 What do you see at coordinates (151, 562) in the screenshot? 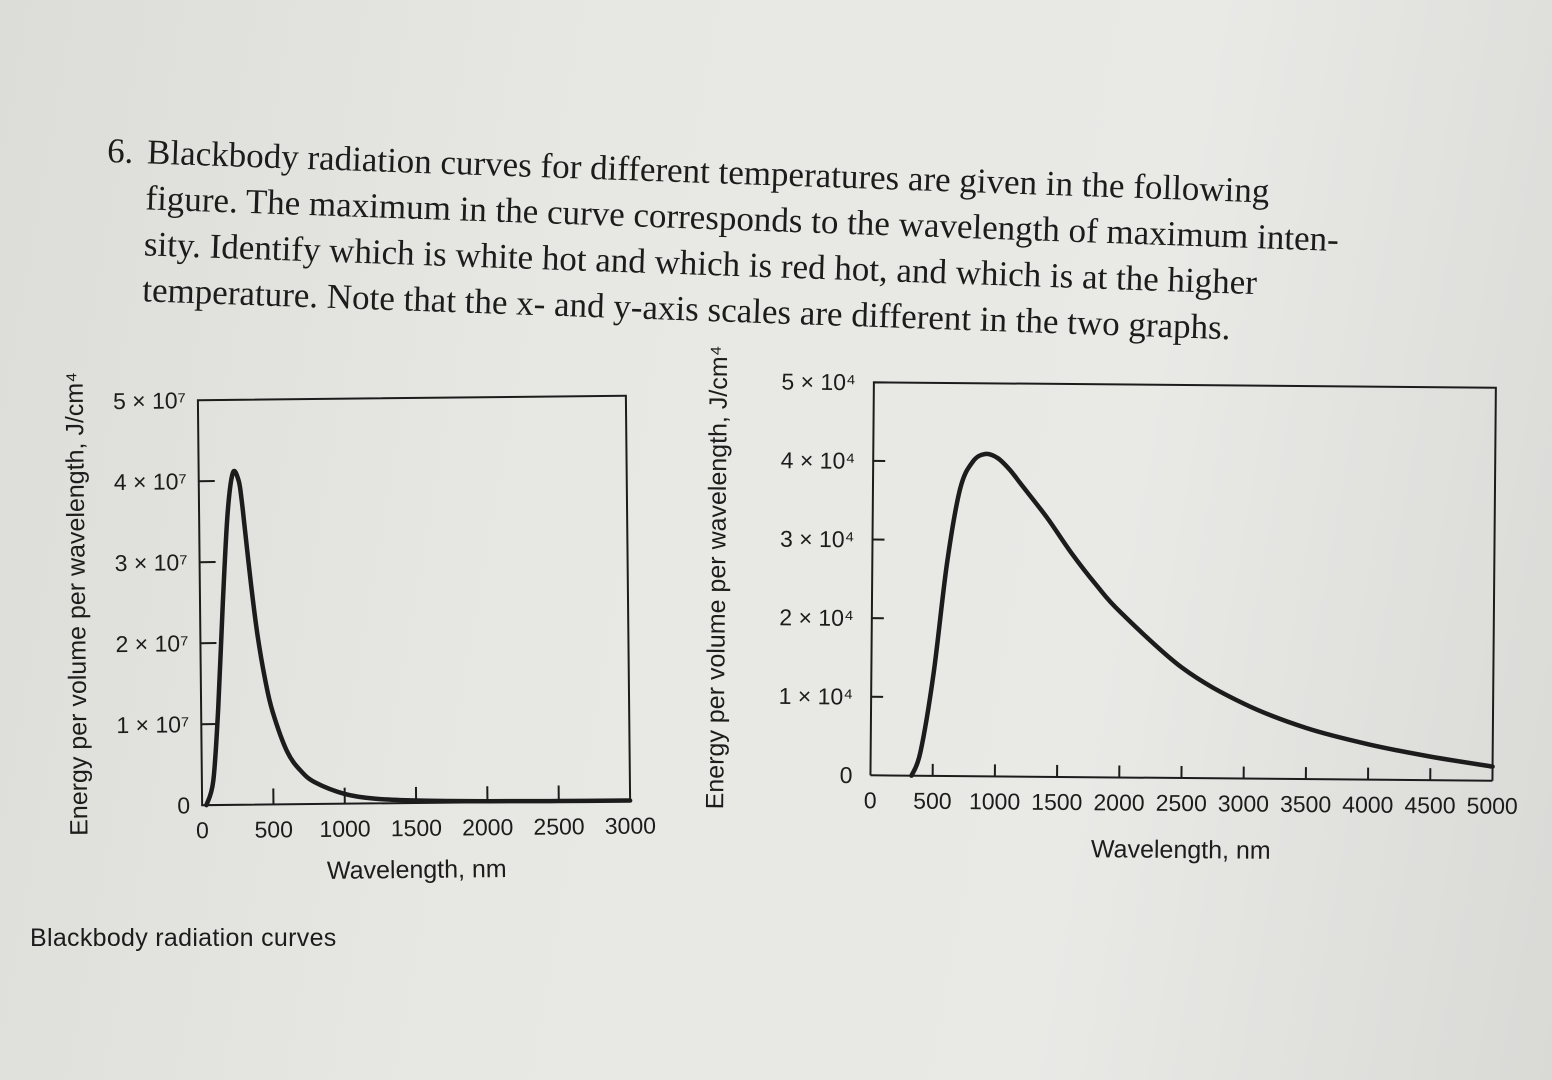
I see `y-tick-label: 3 × 10⁷` at bounding box center [151, 562].